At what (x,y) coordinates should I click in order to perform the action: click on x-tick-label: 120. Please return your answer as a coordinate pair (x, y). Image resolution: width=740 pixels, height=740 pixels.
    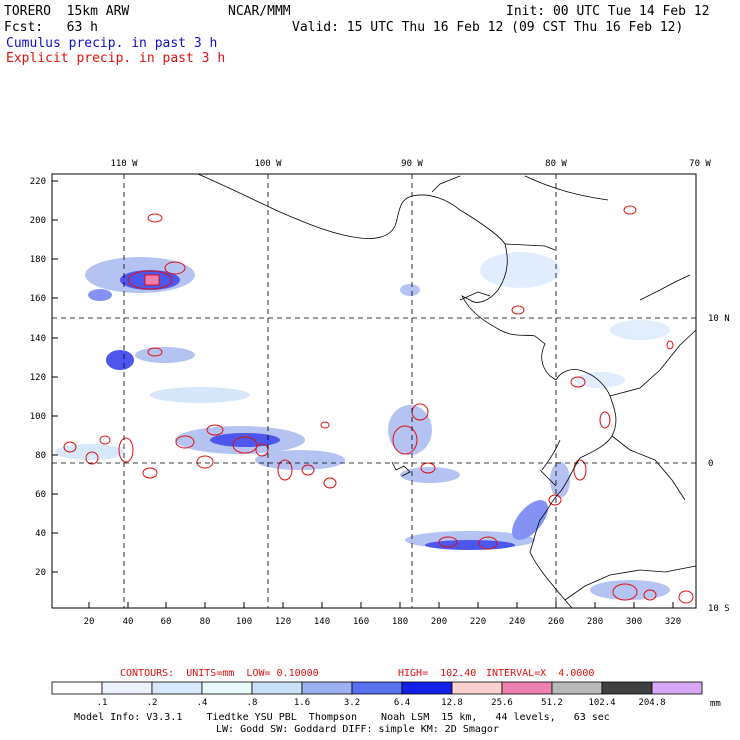
    Looking at the image, I should click on (283, 622).